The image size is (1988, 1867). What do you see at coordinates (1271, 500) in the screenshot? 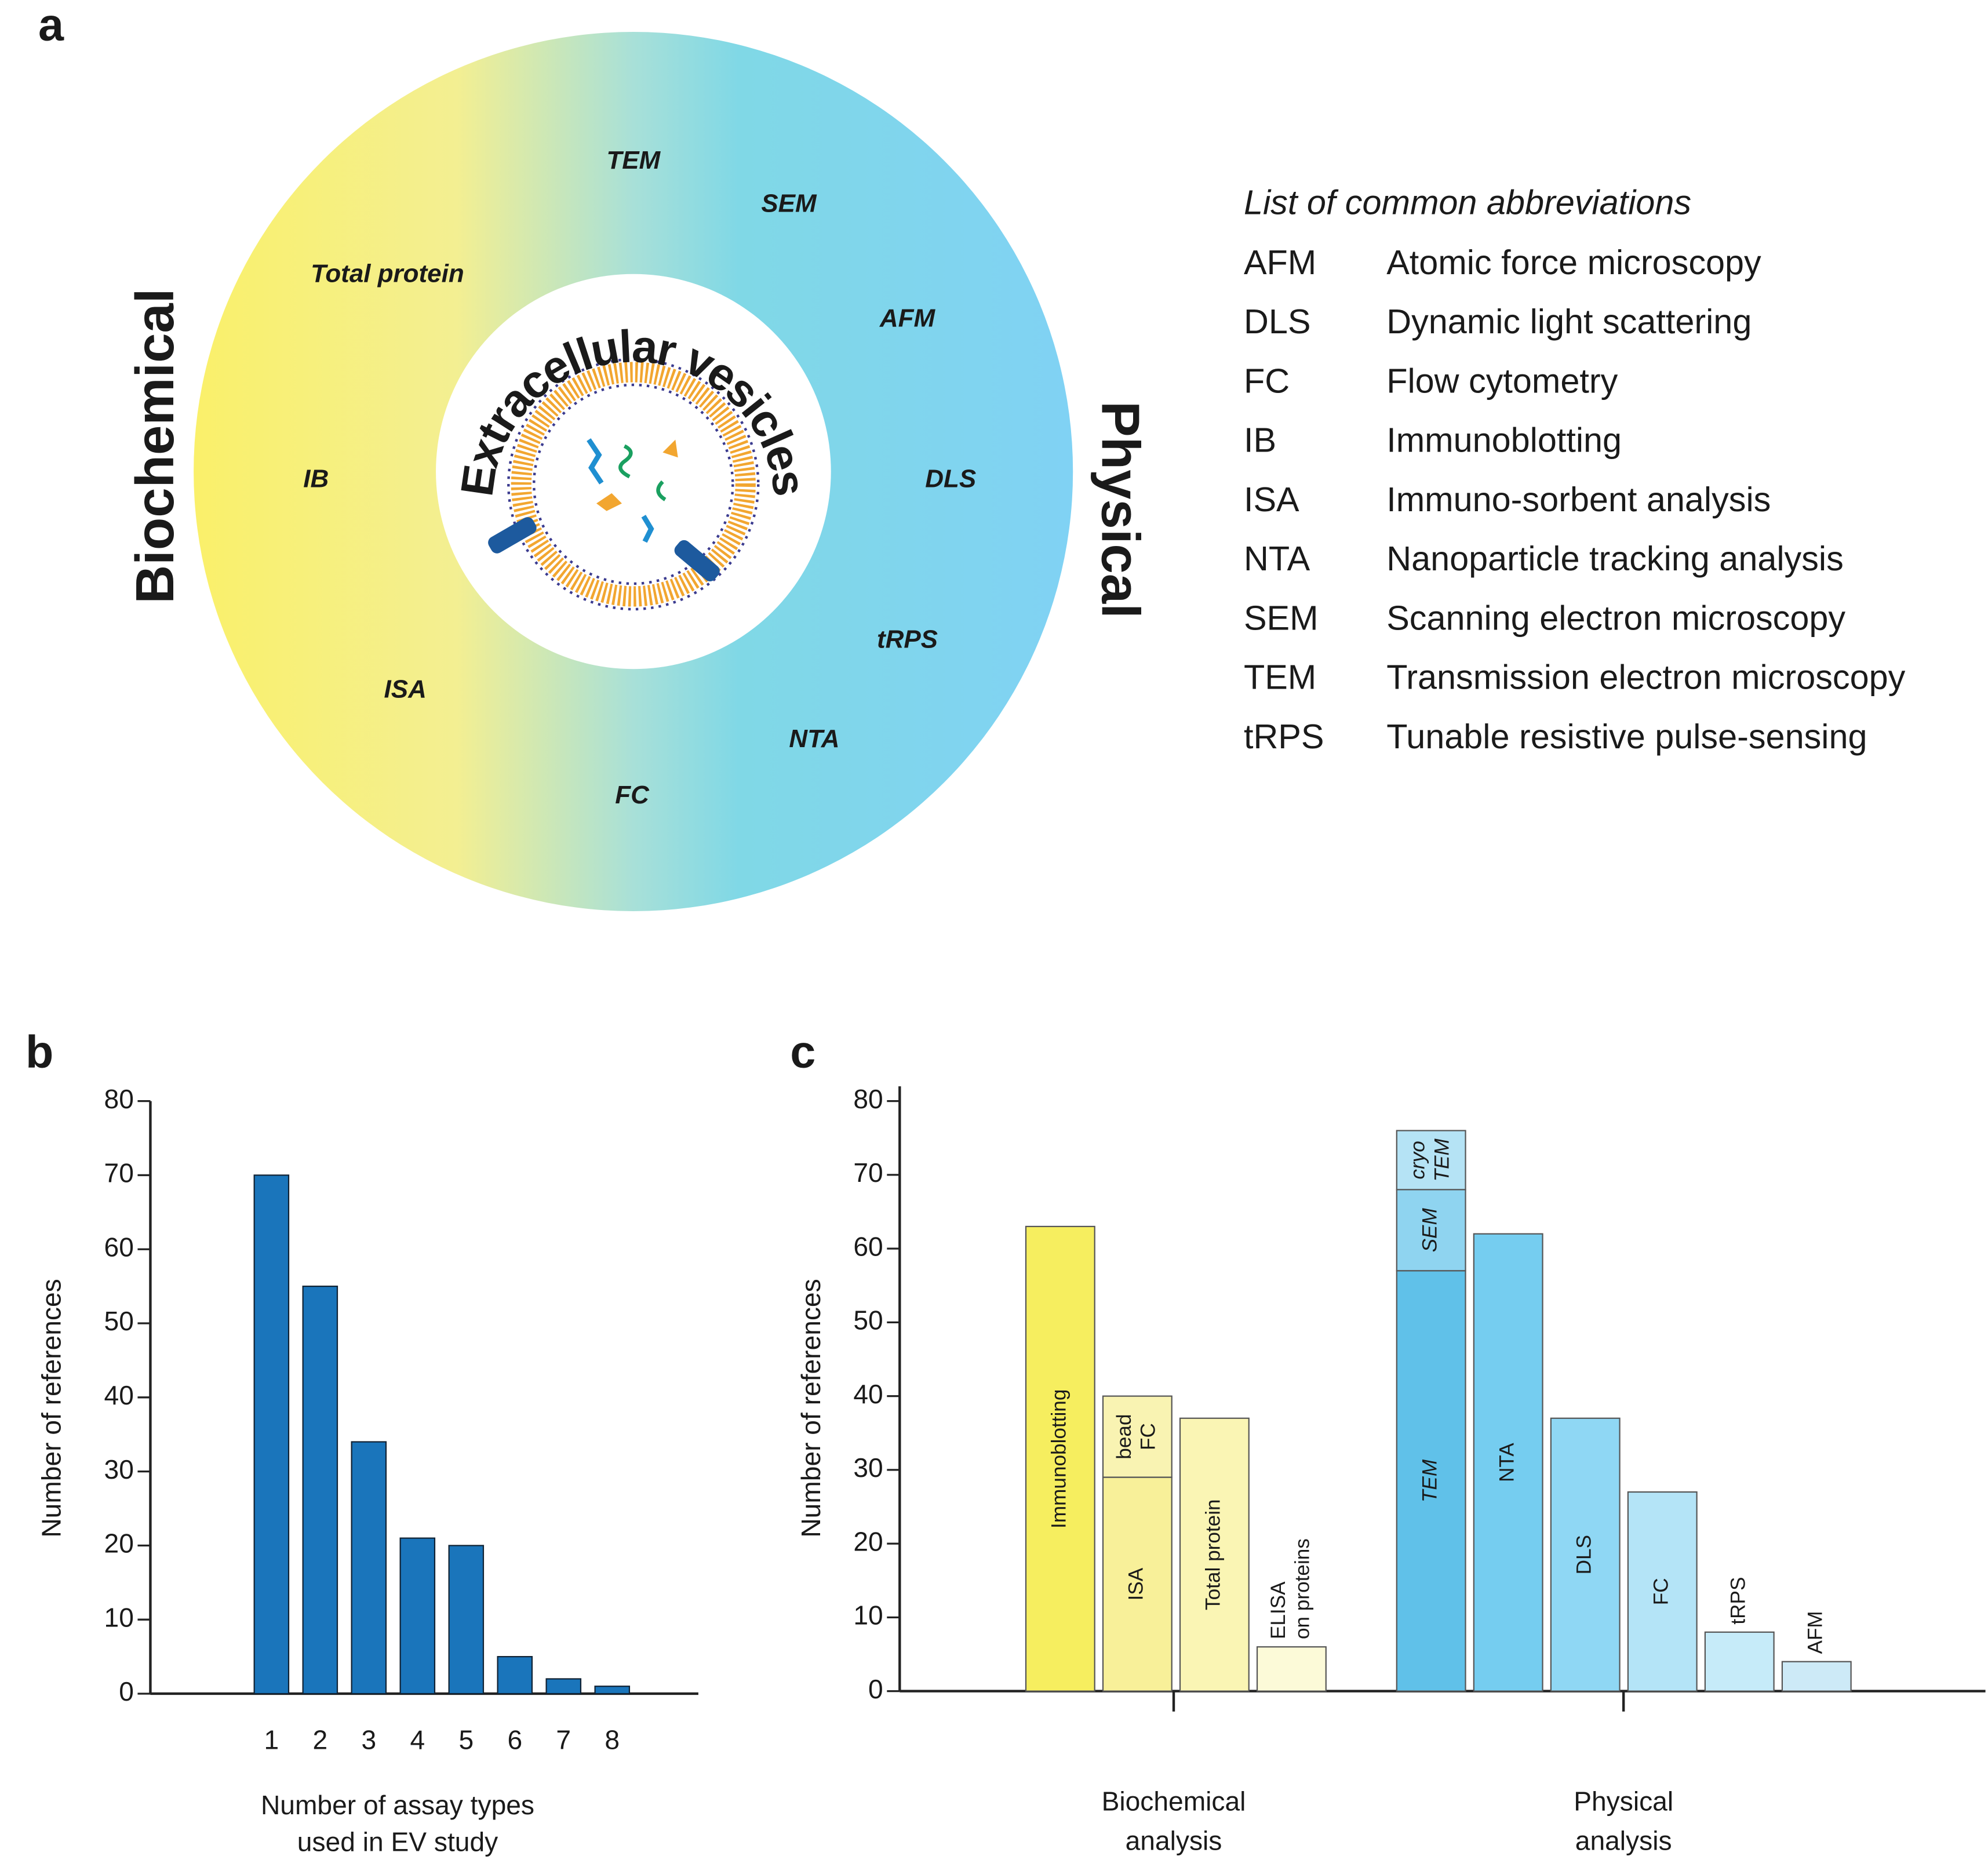
I see `abbreviation: ISA` at bounding box center [1271, 500].